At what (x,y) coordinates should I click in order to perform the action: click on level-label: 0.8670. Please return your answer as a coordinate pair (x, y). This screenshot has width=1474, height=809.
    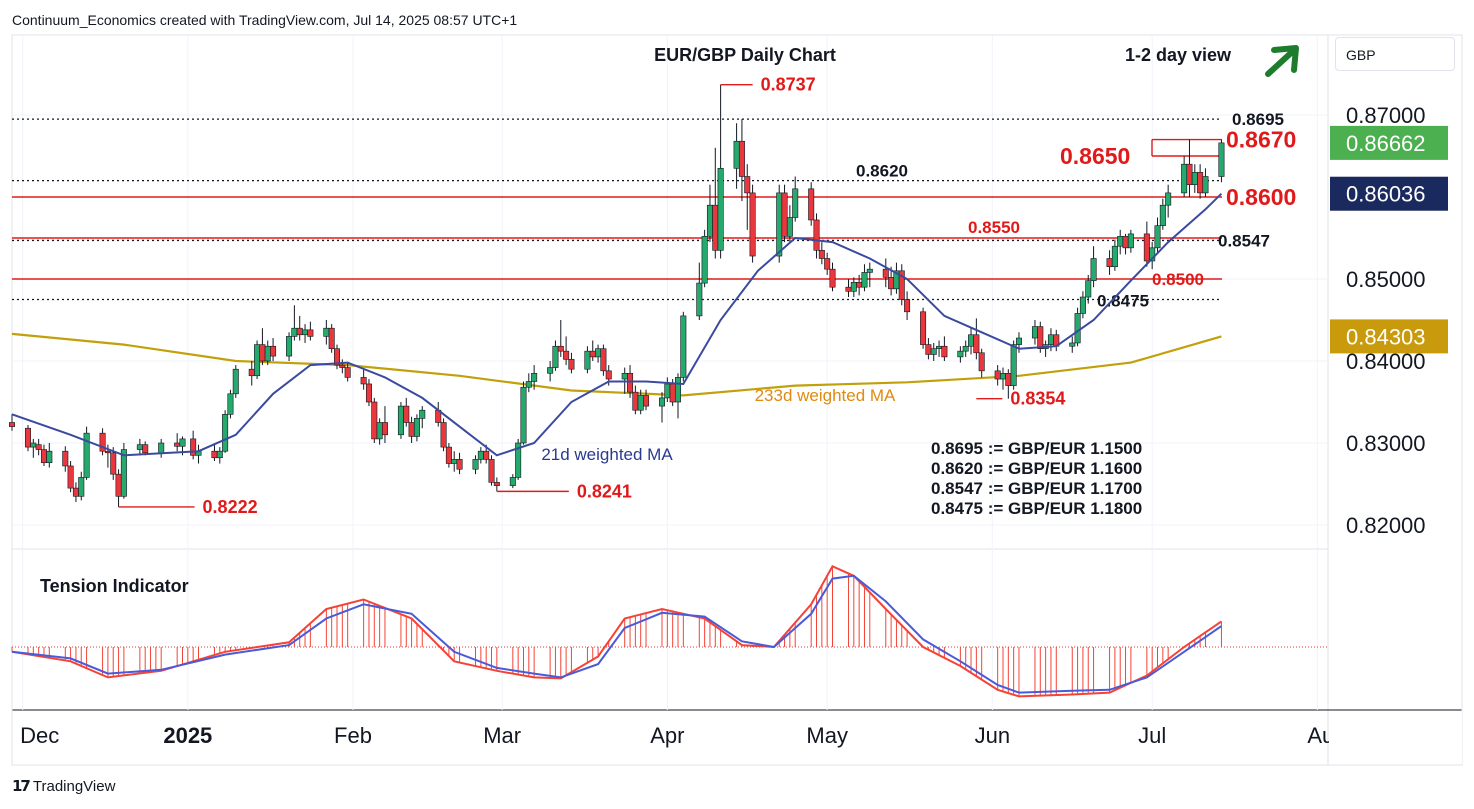
    Looking at the image, I should click on (1261, 140).